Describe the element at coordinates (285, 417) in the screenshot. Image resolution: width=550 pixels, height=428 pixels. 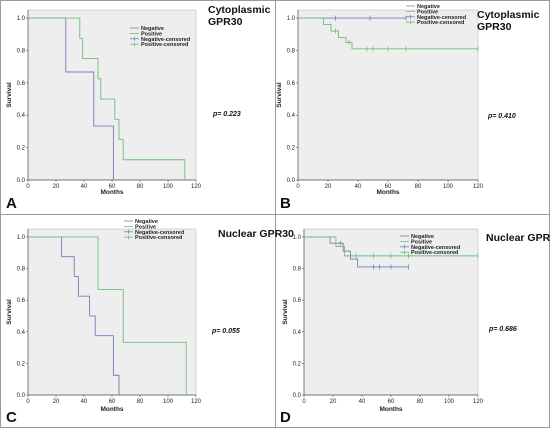
I see `panel-letter: D` at that location.